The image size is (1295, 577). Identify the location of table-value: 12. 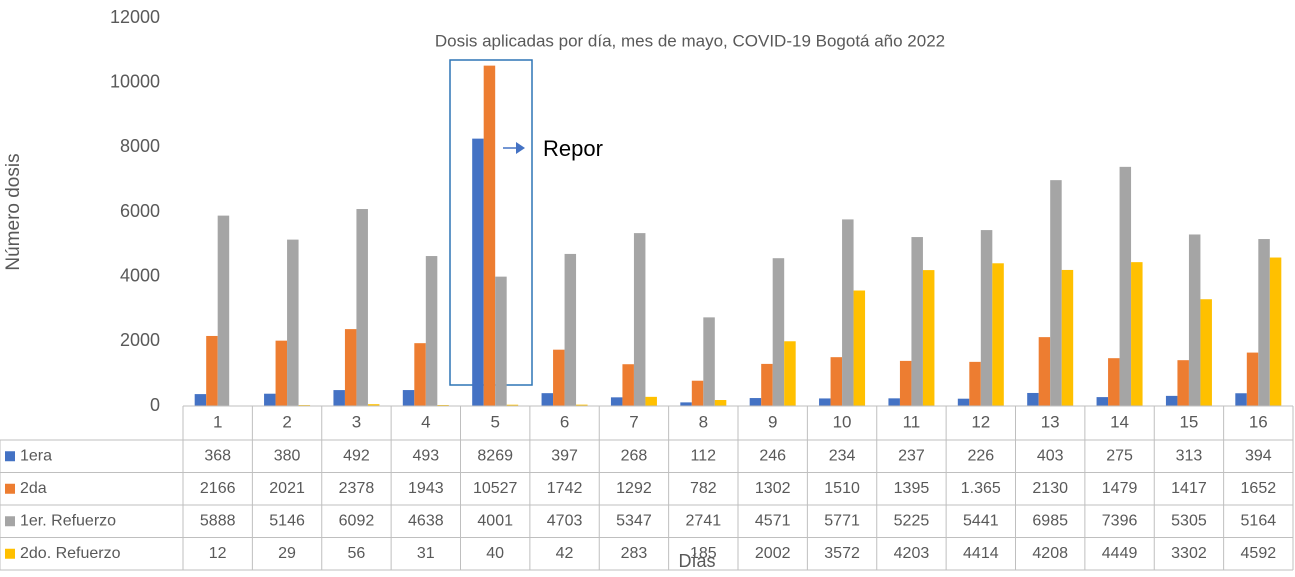
(218, 553).